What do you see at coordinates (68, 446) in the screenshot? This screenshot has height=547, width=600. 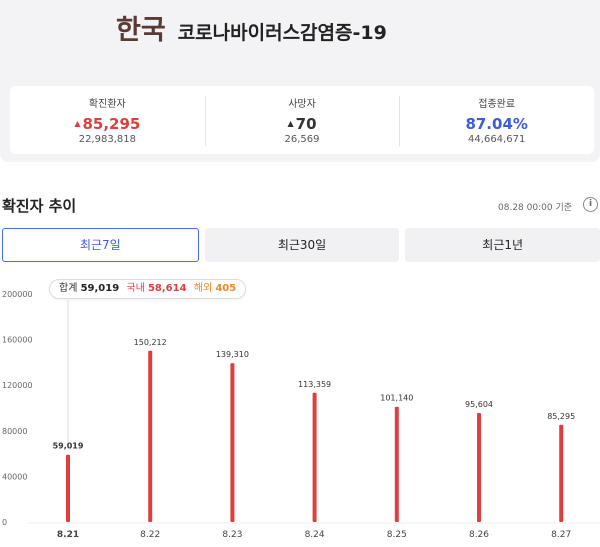 I see `bar-value-label: 59,019` at bounding box center [68, 446].